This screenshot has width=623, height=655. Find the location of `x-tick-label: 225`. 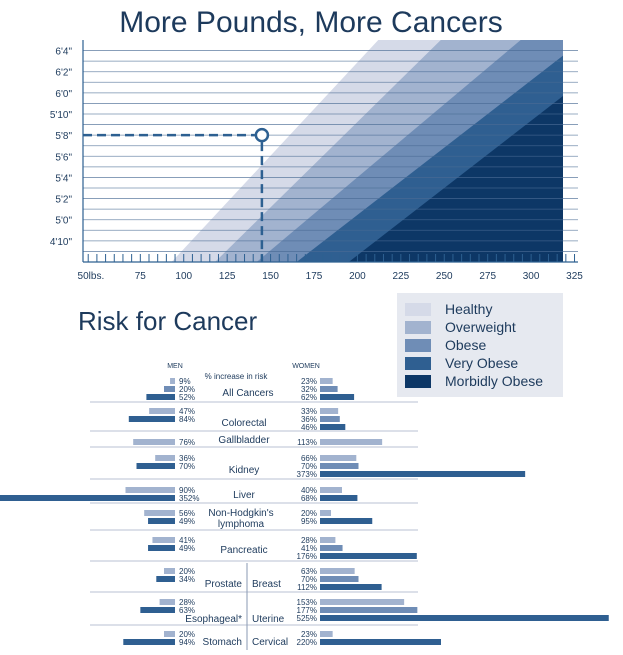

x-tick-label: 225 is located at coordinates (400, 276).